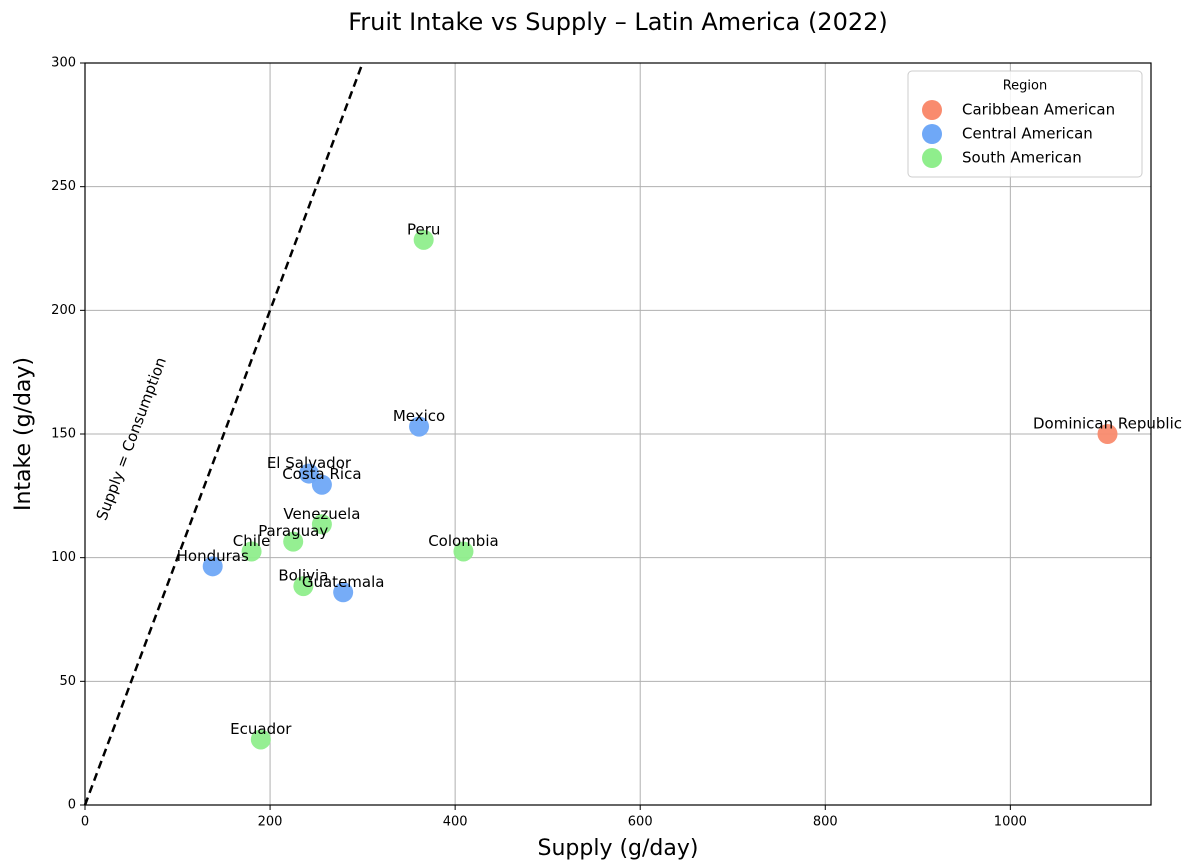  I want to click on y-axis-label: Intake (g/day), so click(23, 434).